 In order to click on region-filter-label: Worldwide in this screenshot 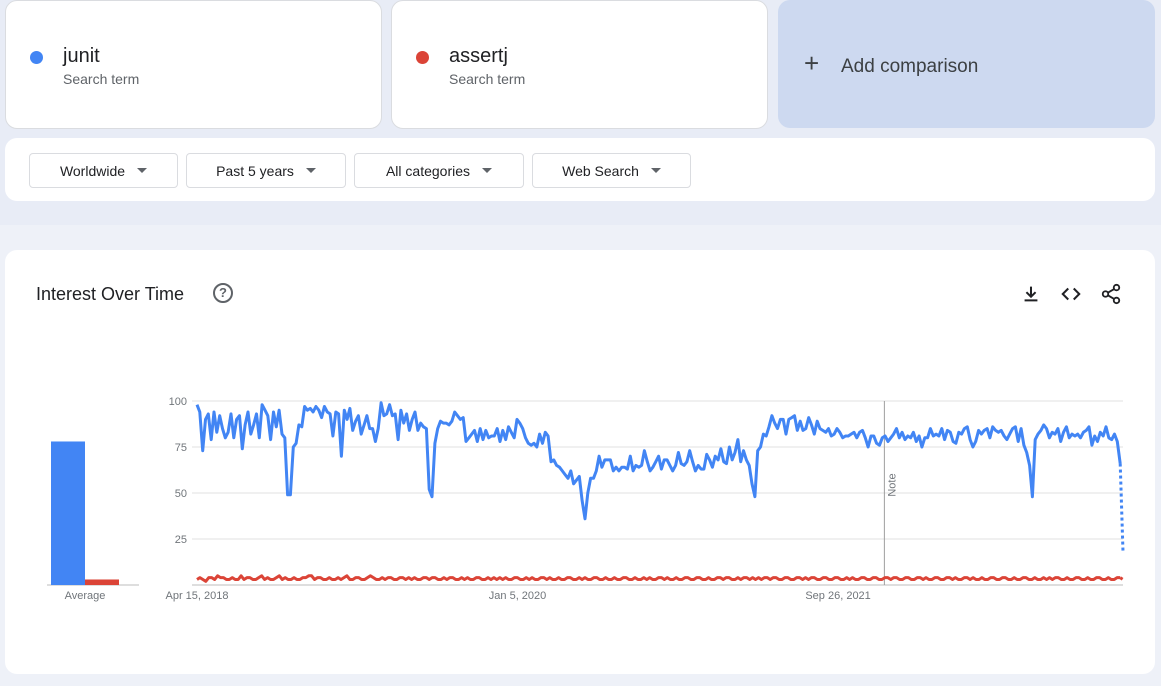, I will do `click(92, 170)`.